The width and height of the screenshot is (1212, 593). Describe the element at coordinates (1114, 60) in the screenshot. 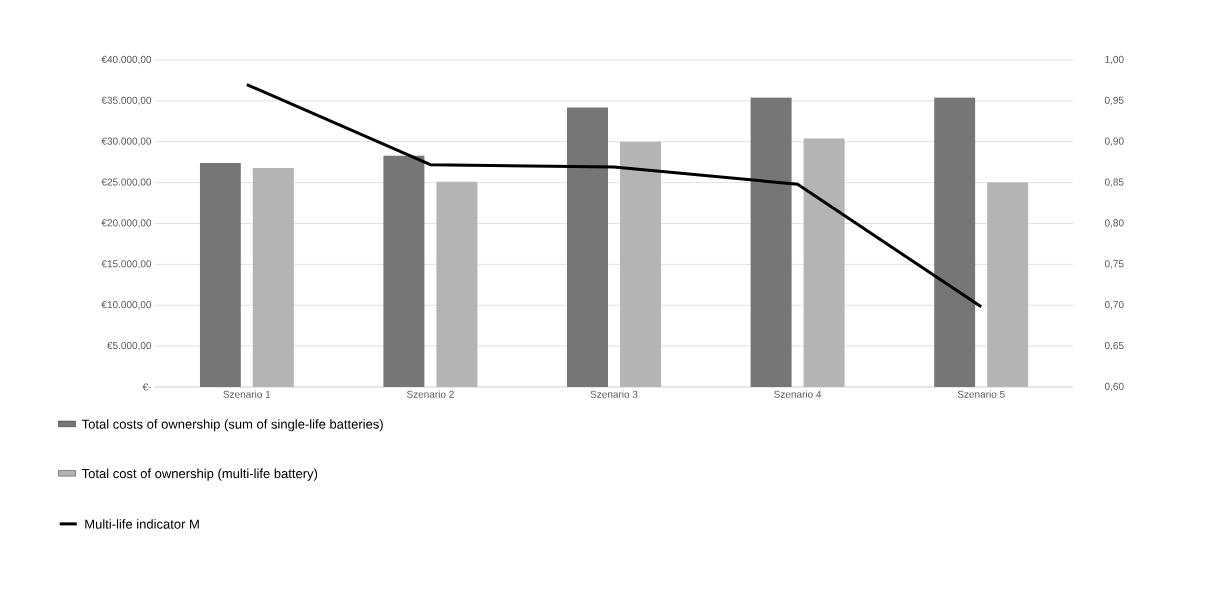

I see `y2-tick-label: 1,00` at that location.